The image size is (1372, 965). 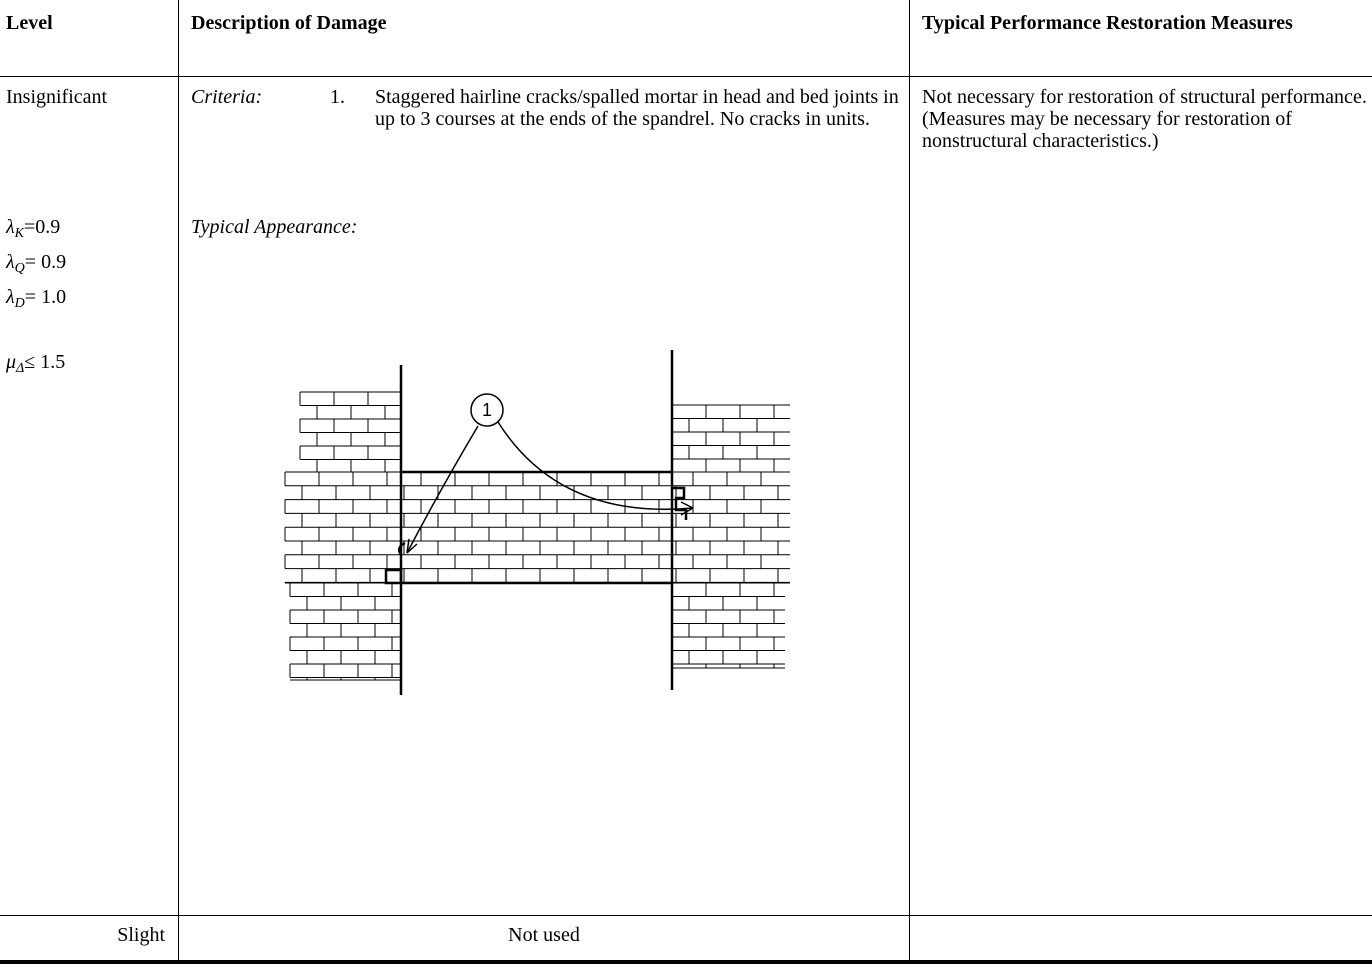 I want to click on header-cell: Typical Performance Restoration Measures, so click(x=1107, y=23).